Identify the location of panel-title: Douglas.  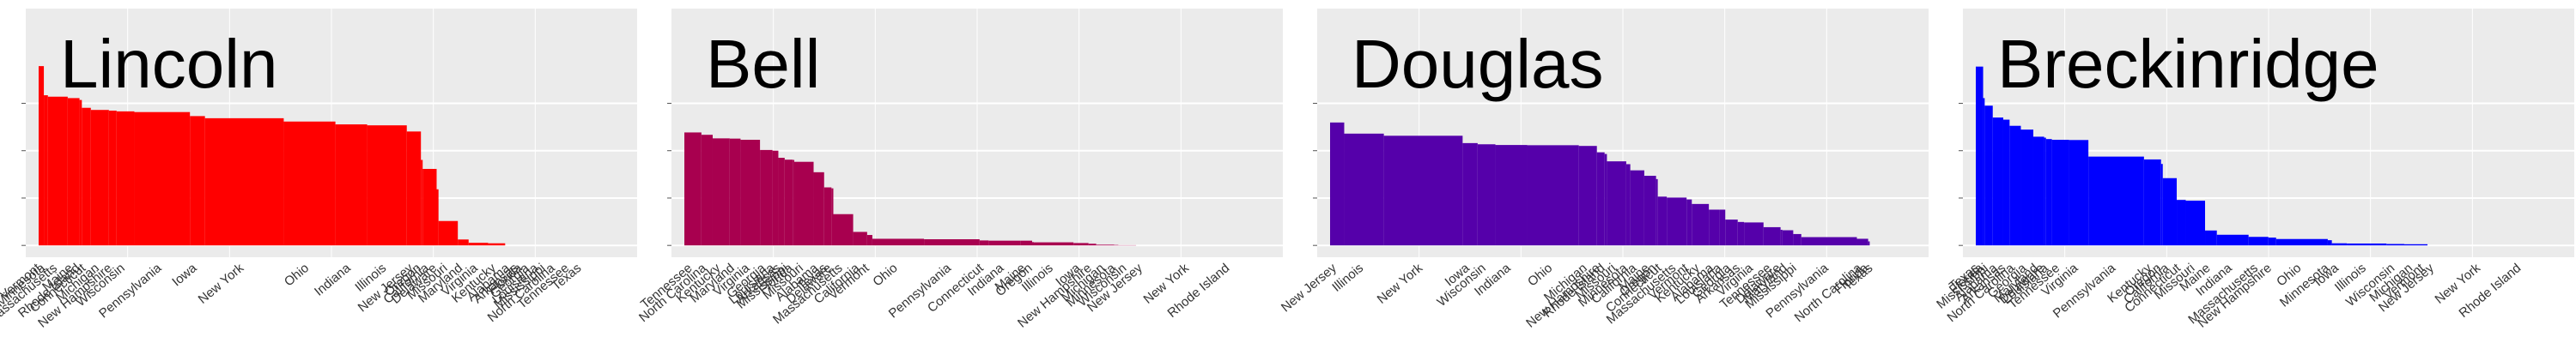
(1478, 64).